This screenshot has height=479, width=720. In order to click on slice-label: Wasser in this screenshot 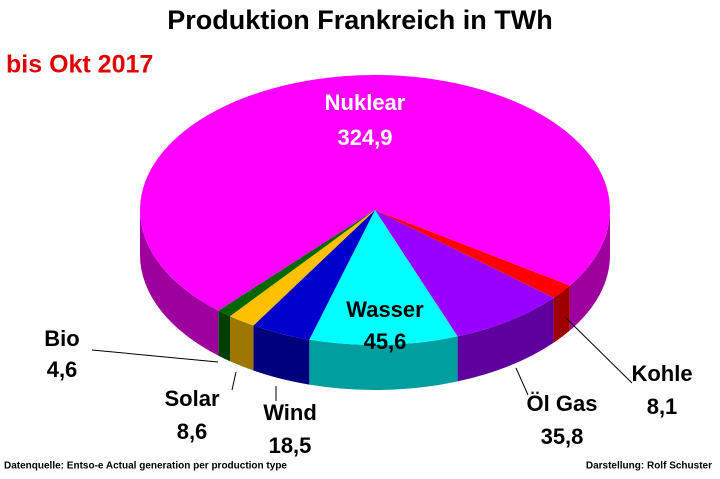, I will do `click(385, 309)`.